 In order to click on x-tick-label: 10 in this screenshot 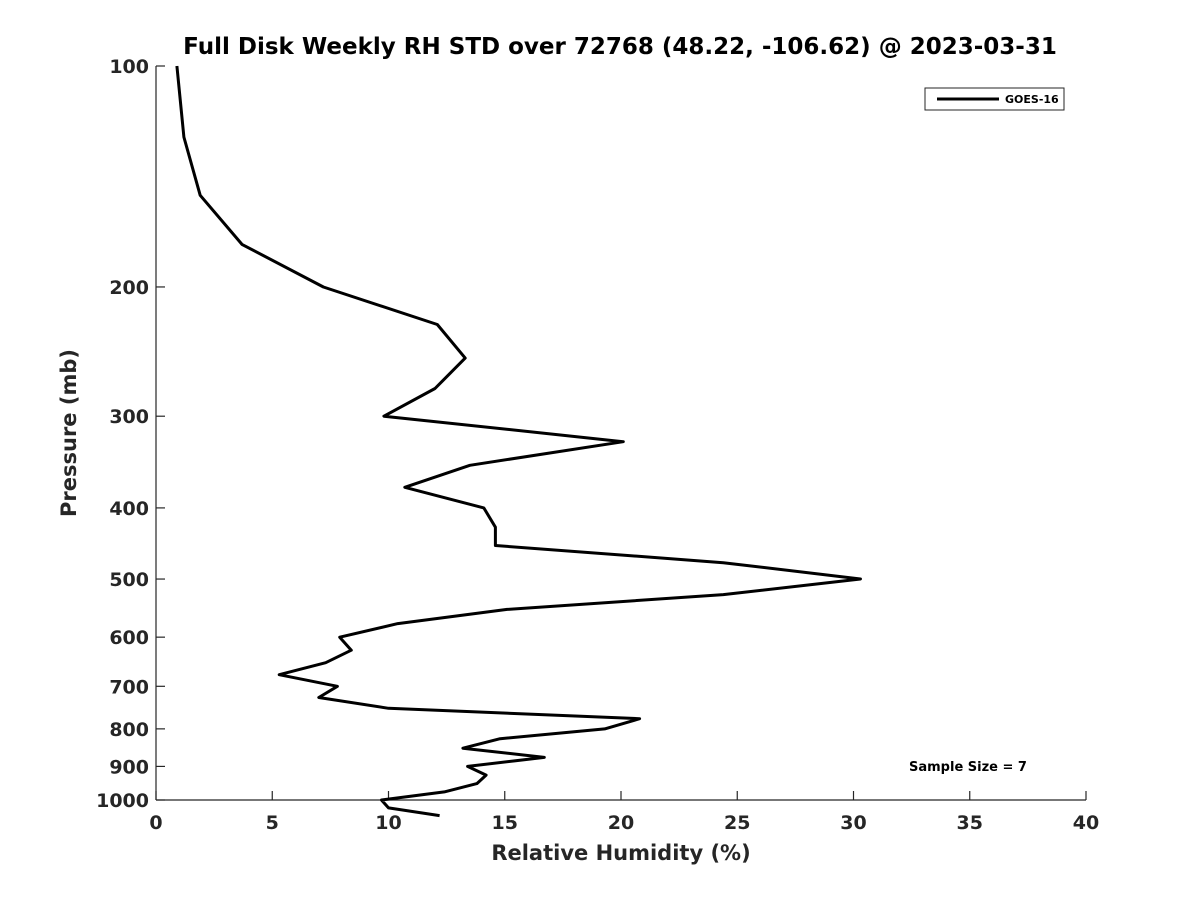, I will do `click(388, 823)`.